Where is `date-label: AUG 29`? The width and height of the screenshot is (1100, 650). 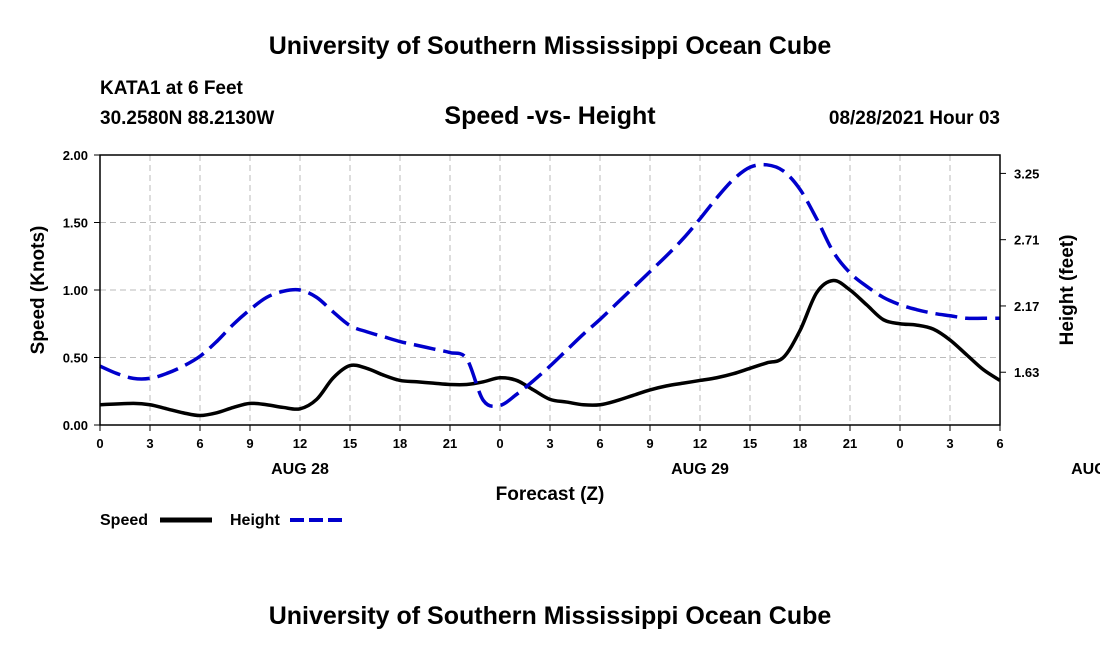 date-label: AUG 29 is located at coordinates (700, 469).